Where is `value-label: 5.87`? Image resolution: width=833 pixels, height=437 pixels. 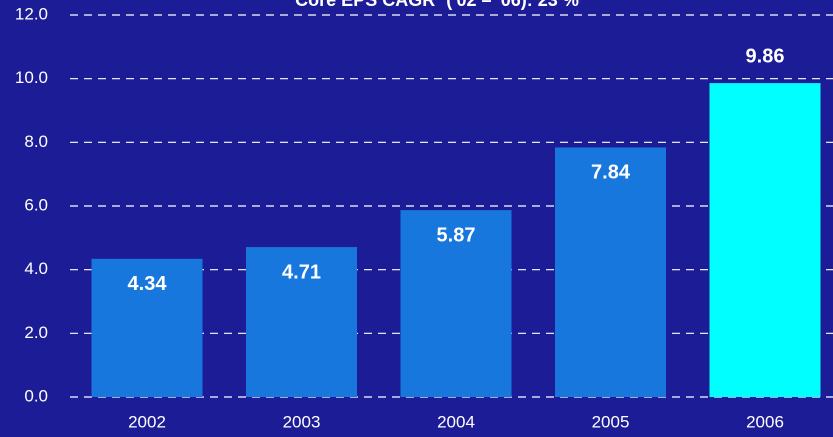
value-label: 5.87 is located at coordinates (456, 235).